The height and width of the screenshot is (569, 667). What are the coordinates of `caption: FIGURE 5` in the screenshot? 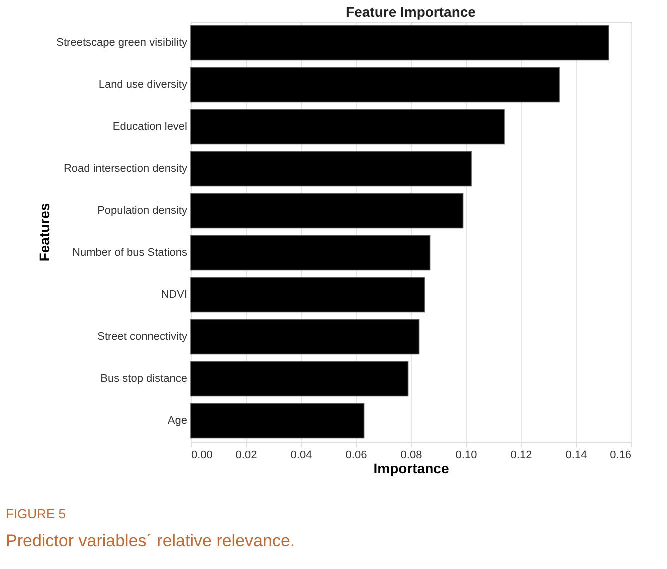 It's located at (36, 514).